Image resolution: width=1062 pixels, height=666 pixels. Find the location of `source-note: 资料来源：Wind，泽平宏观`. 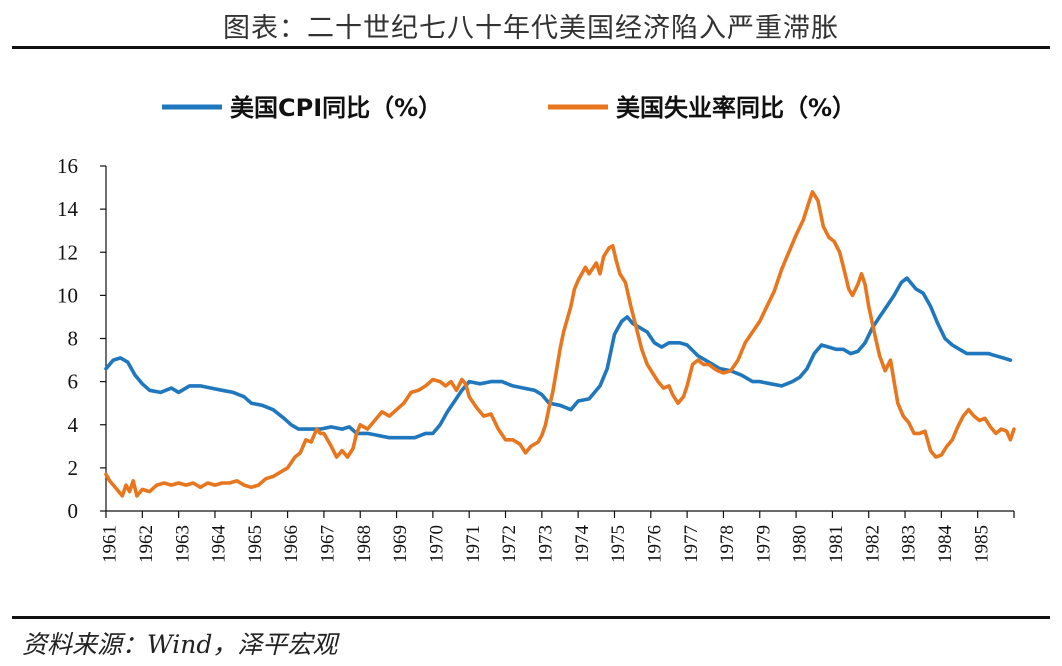

source-note: 资料来源：Wind，泽平宏观 is located at coordinates (180, 644).